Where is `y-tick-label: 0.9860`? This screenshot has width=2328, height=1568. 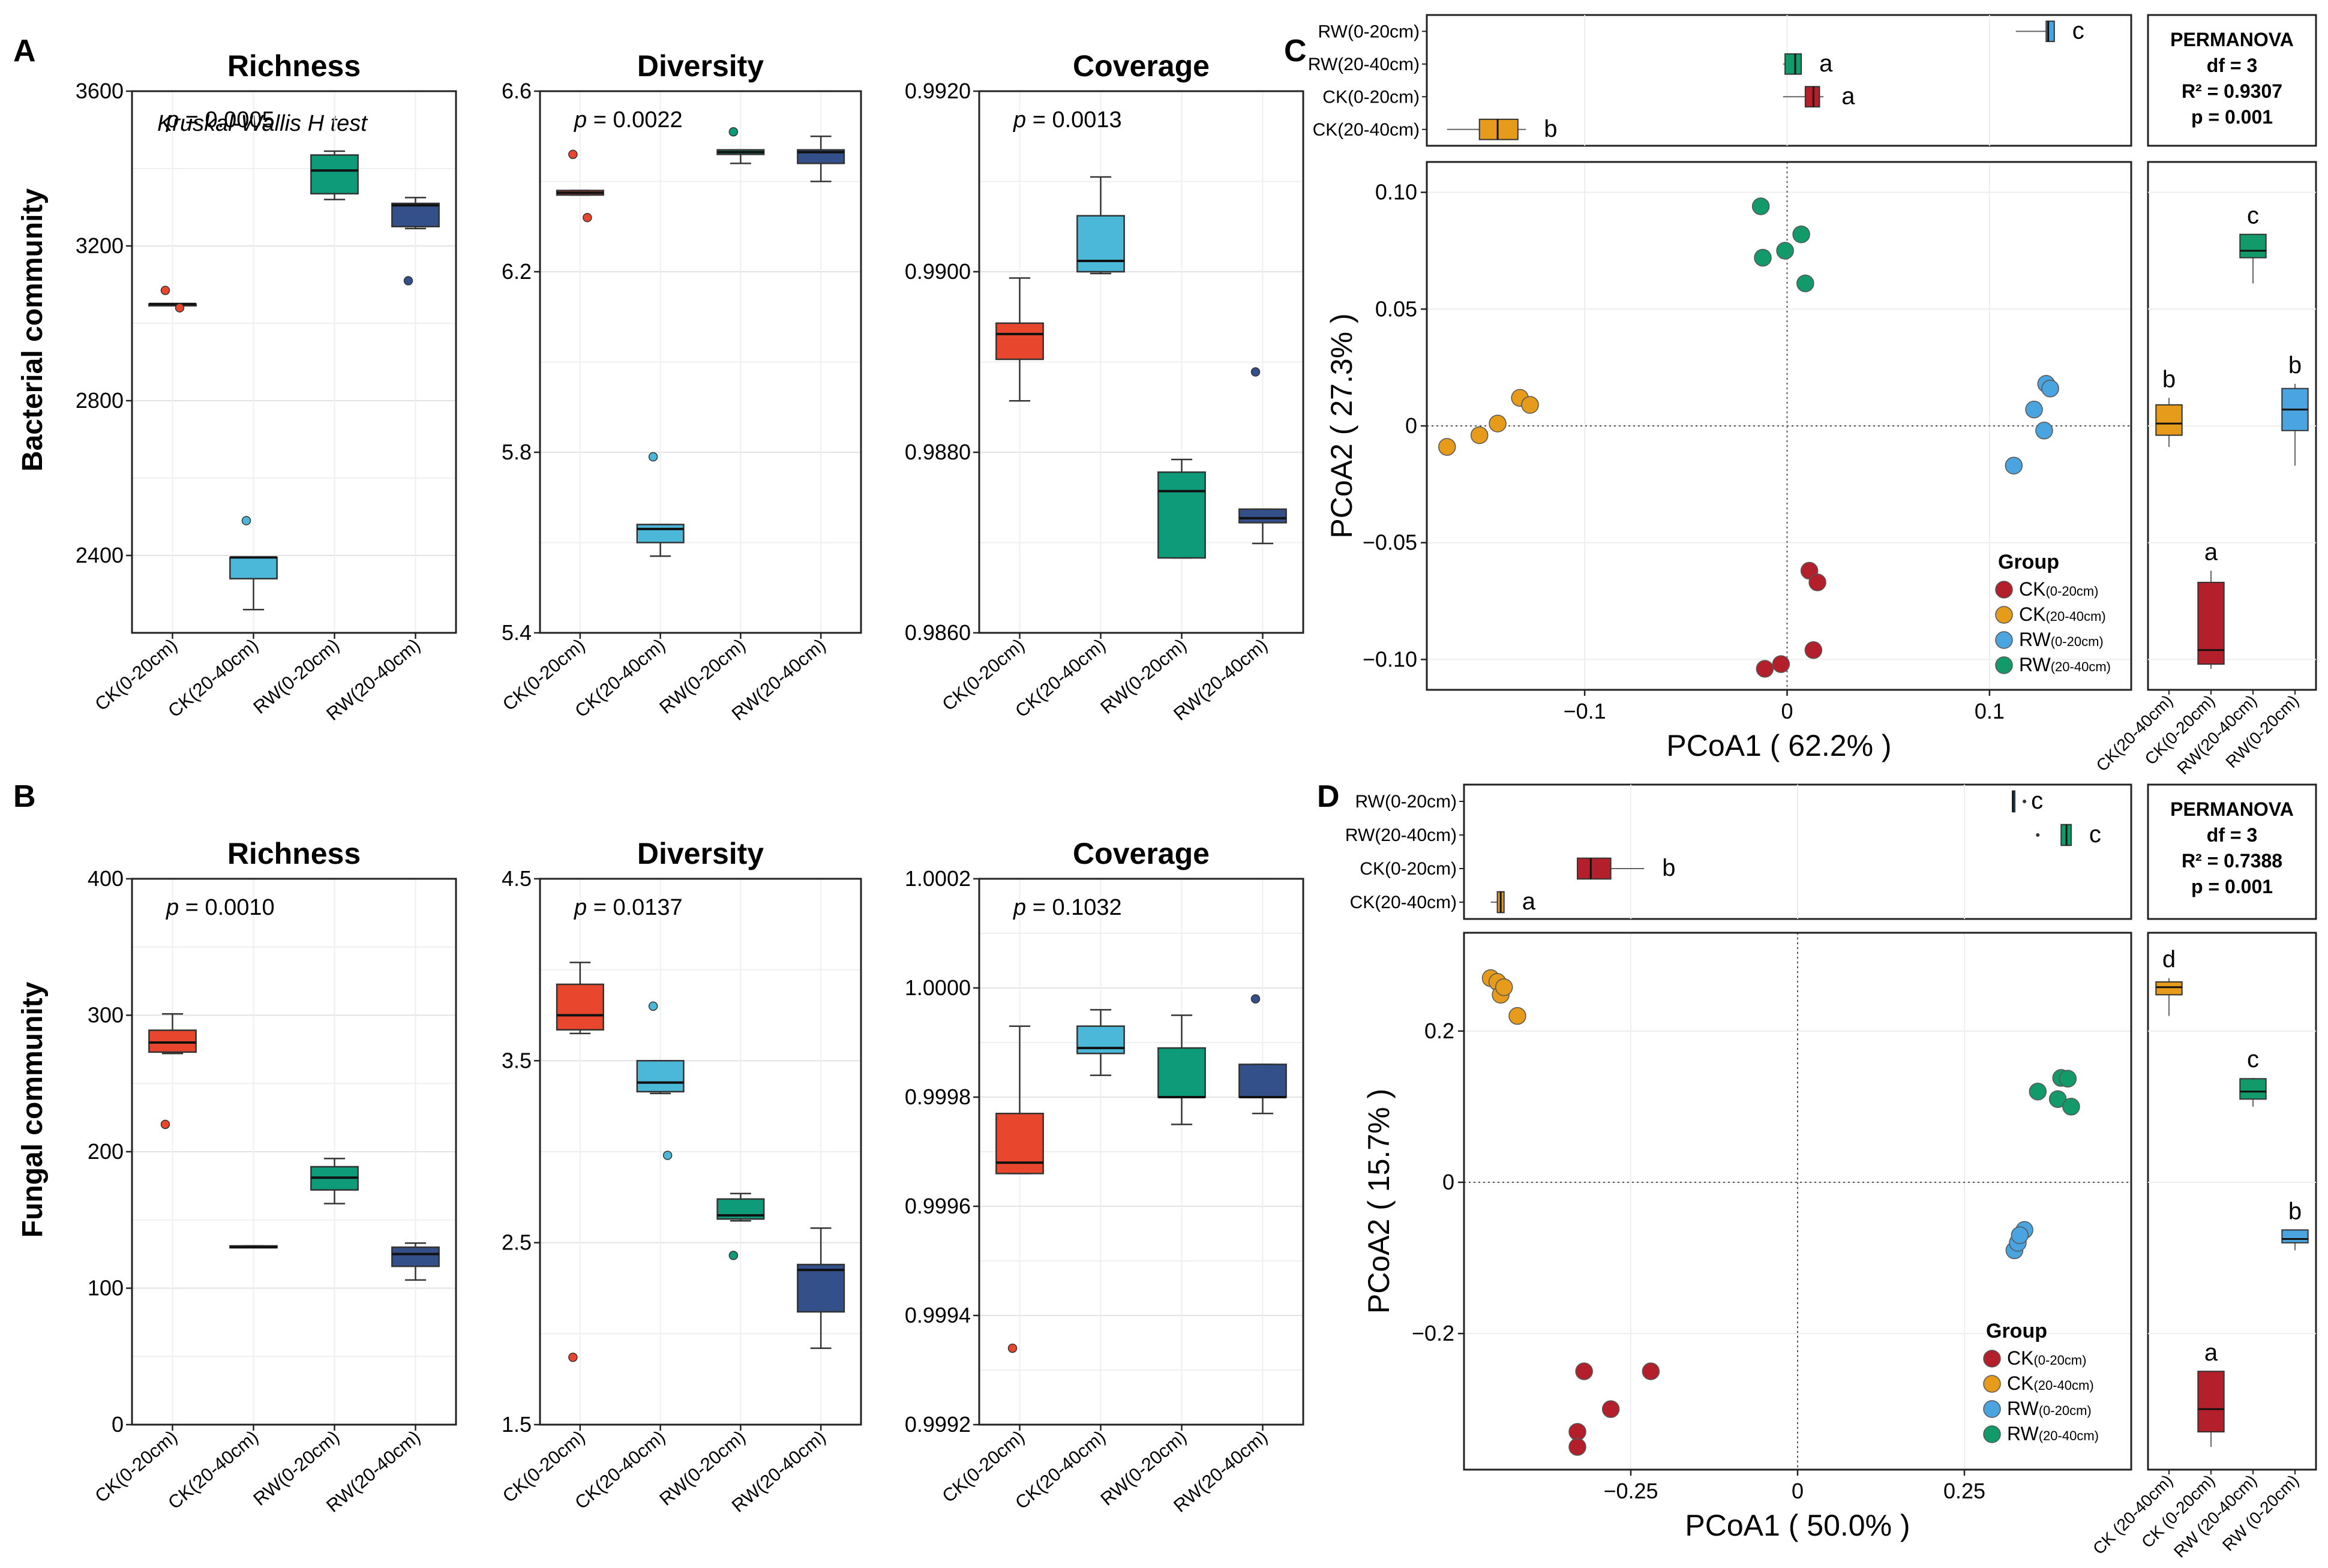
y-tick-label: 0.9860 is located at coordinates (938, 633).